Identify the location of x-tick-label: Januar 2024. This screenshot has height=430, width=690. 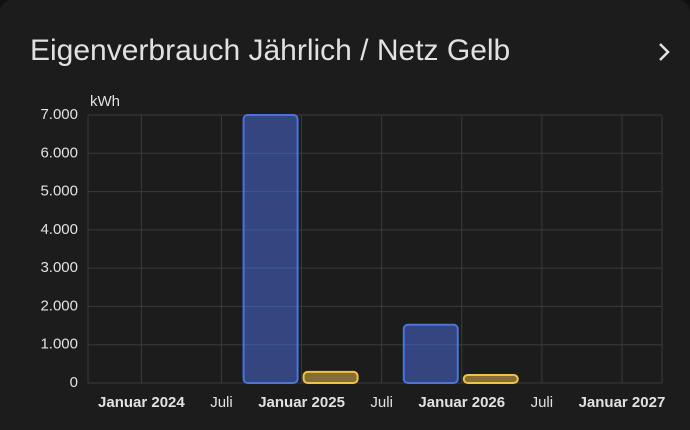
(141, 402).